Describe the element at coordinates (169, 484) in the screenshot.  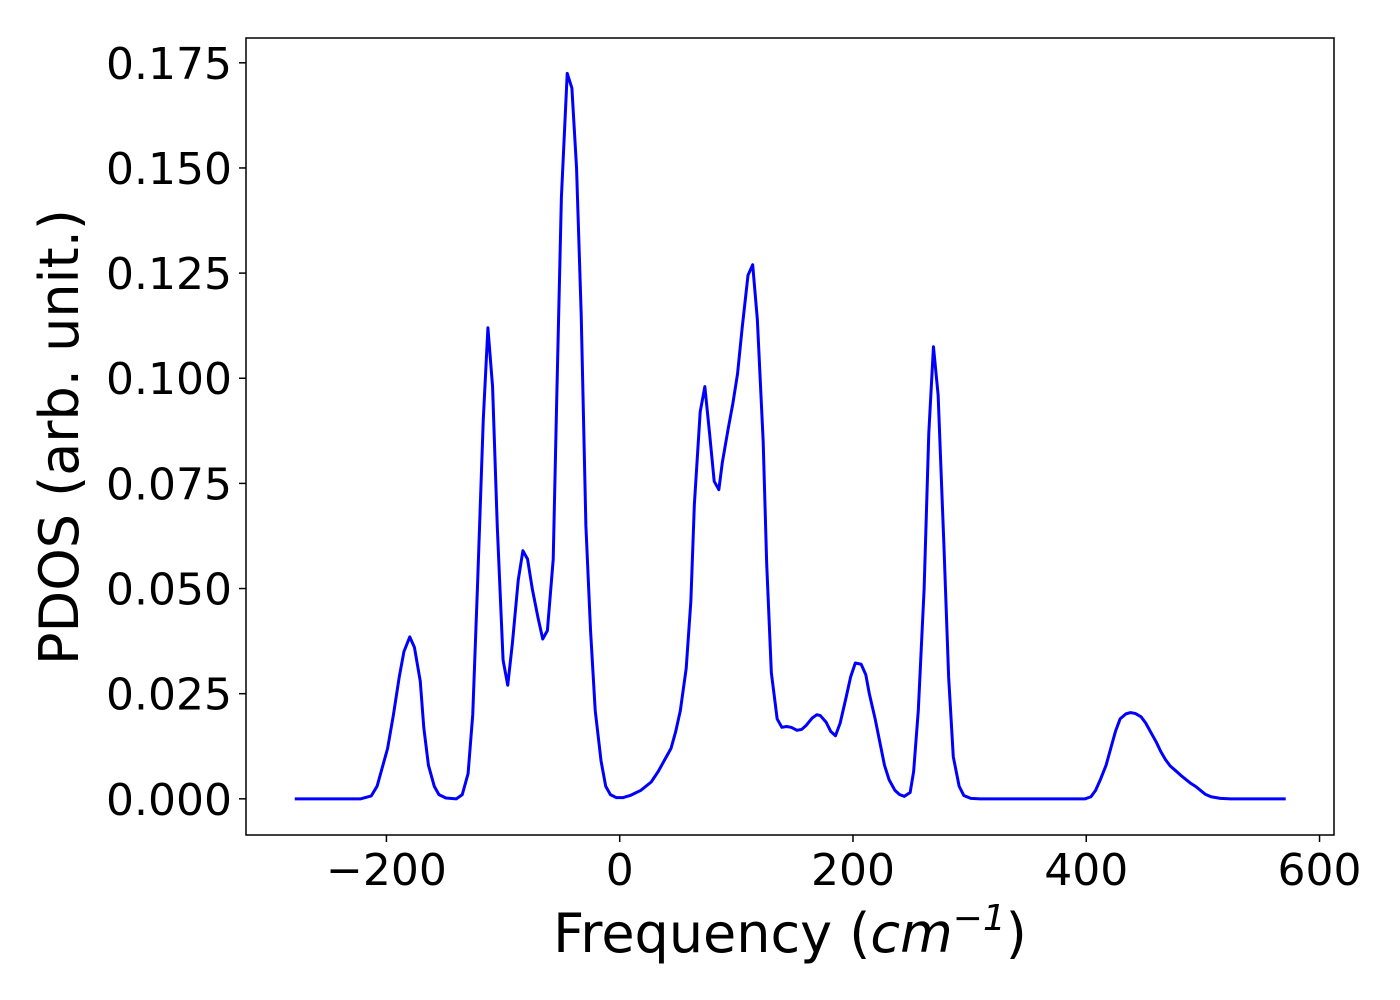
I see `y-tick-label: 0.075` at that location.